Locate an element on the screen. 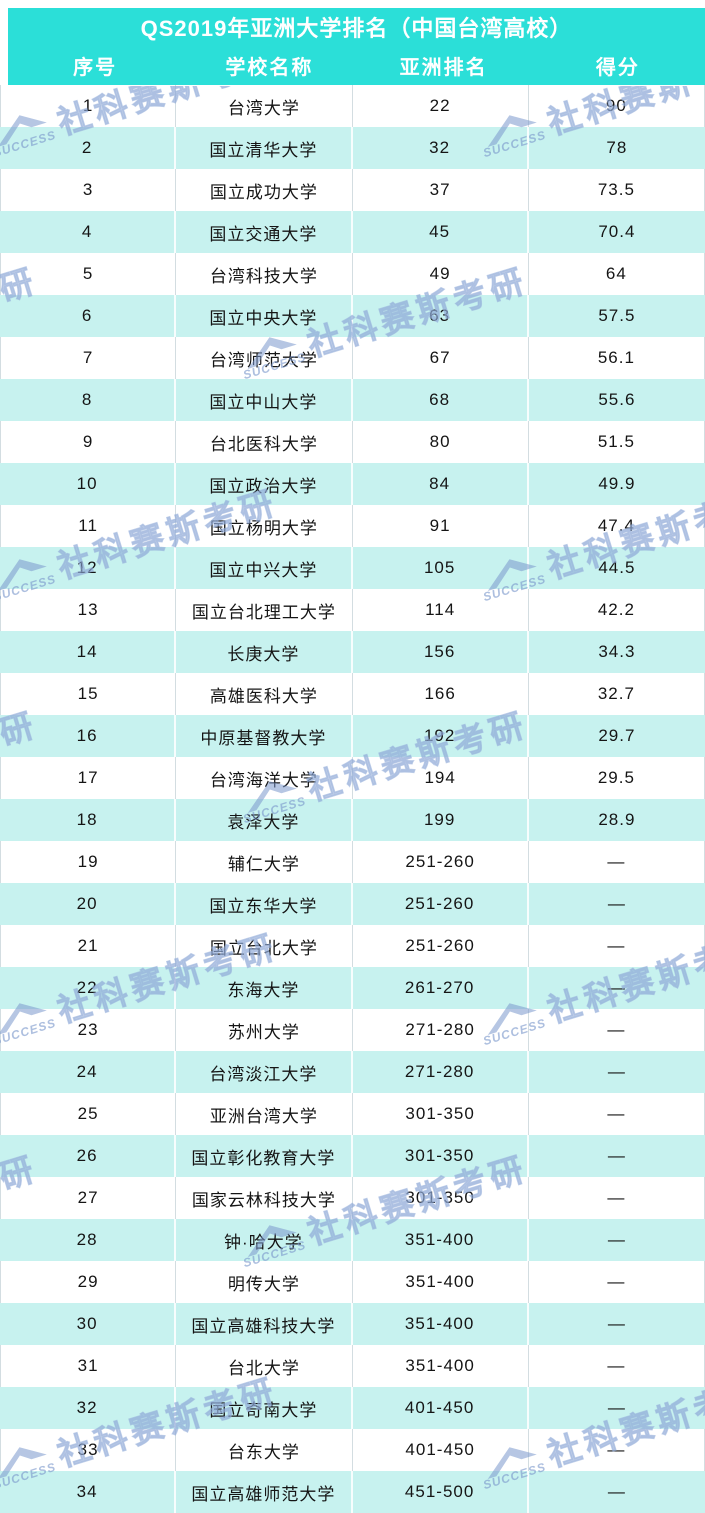 The image size is (705, 1513). cell-score: 55.6 is located at coordinates (617, 399).